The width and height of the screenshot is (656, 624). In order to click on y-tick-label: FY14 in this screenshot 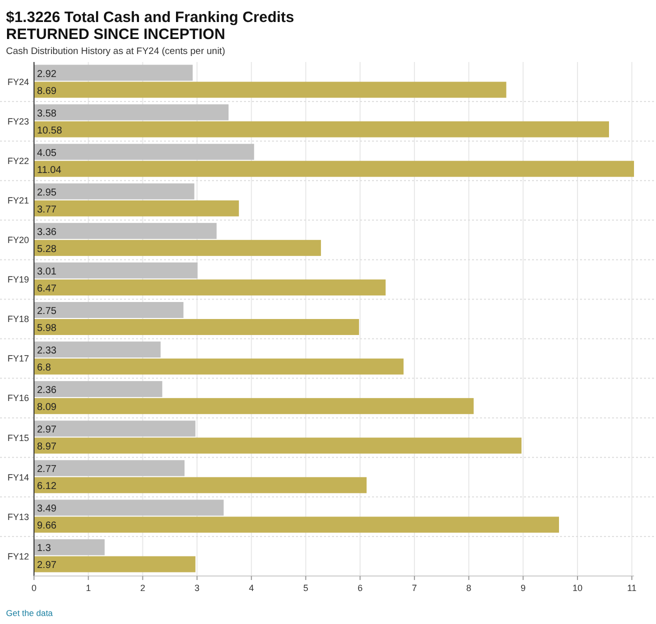, I will do `click(18, 477)`.